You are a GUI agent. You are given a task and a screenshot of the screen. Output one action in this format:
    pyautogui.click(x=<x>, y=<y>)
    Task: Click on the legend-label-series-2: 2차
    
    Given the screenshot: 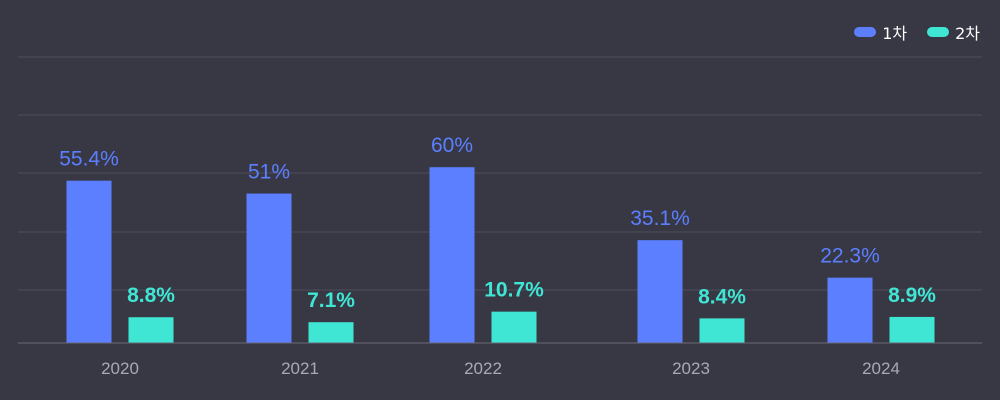 What is the action you would take?
    pyautogui.click(x=967, y=33)
    